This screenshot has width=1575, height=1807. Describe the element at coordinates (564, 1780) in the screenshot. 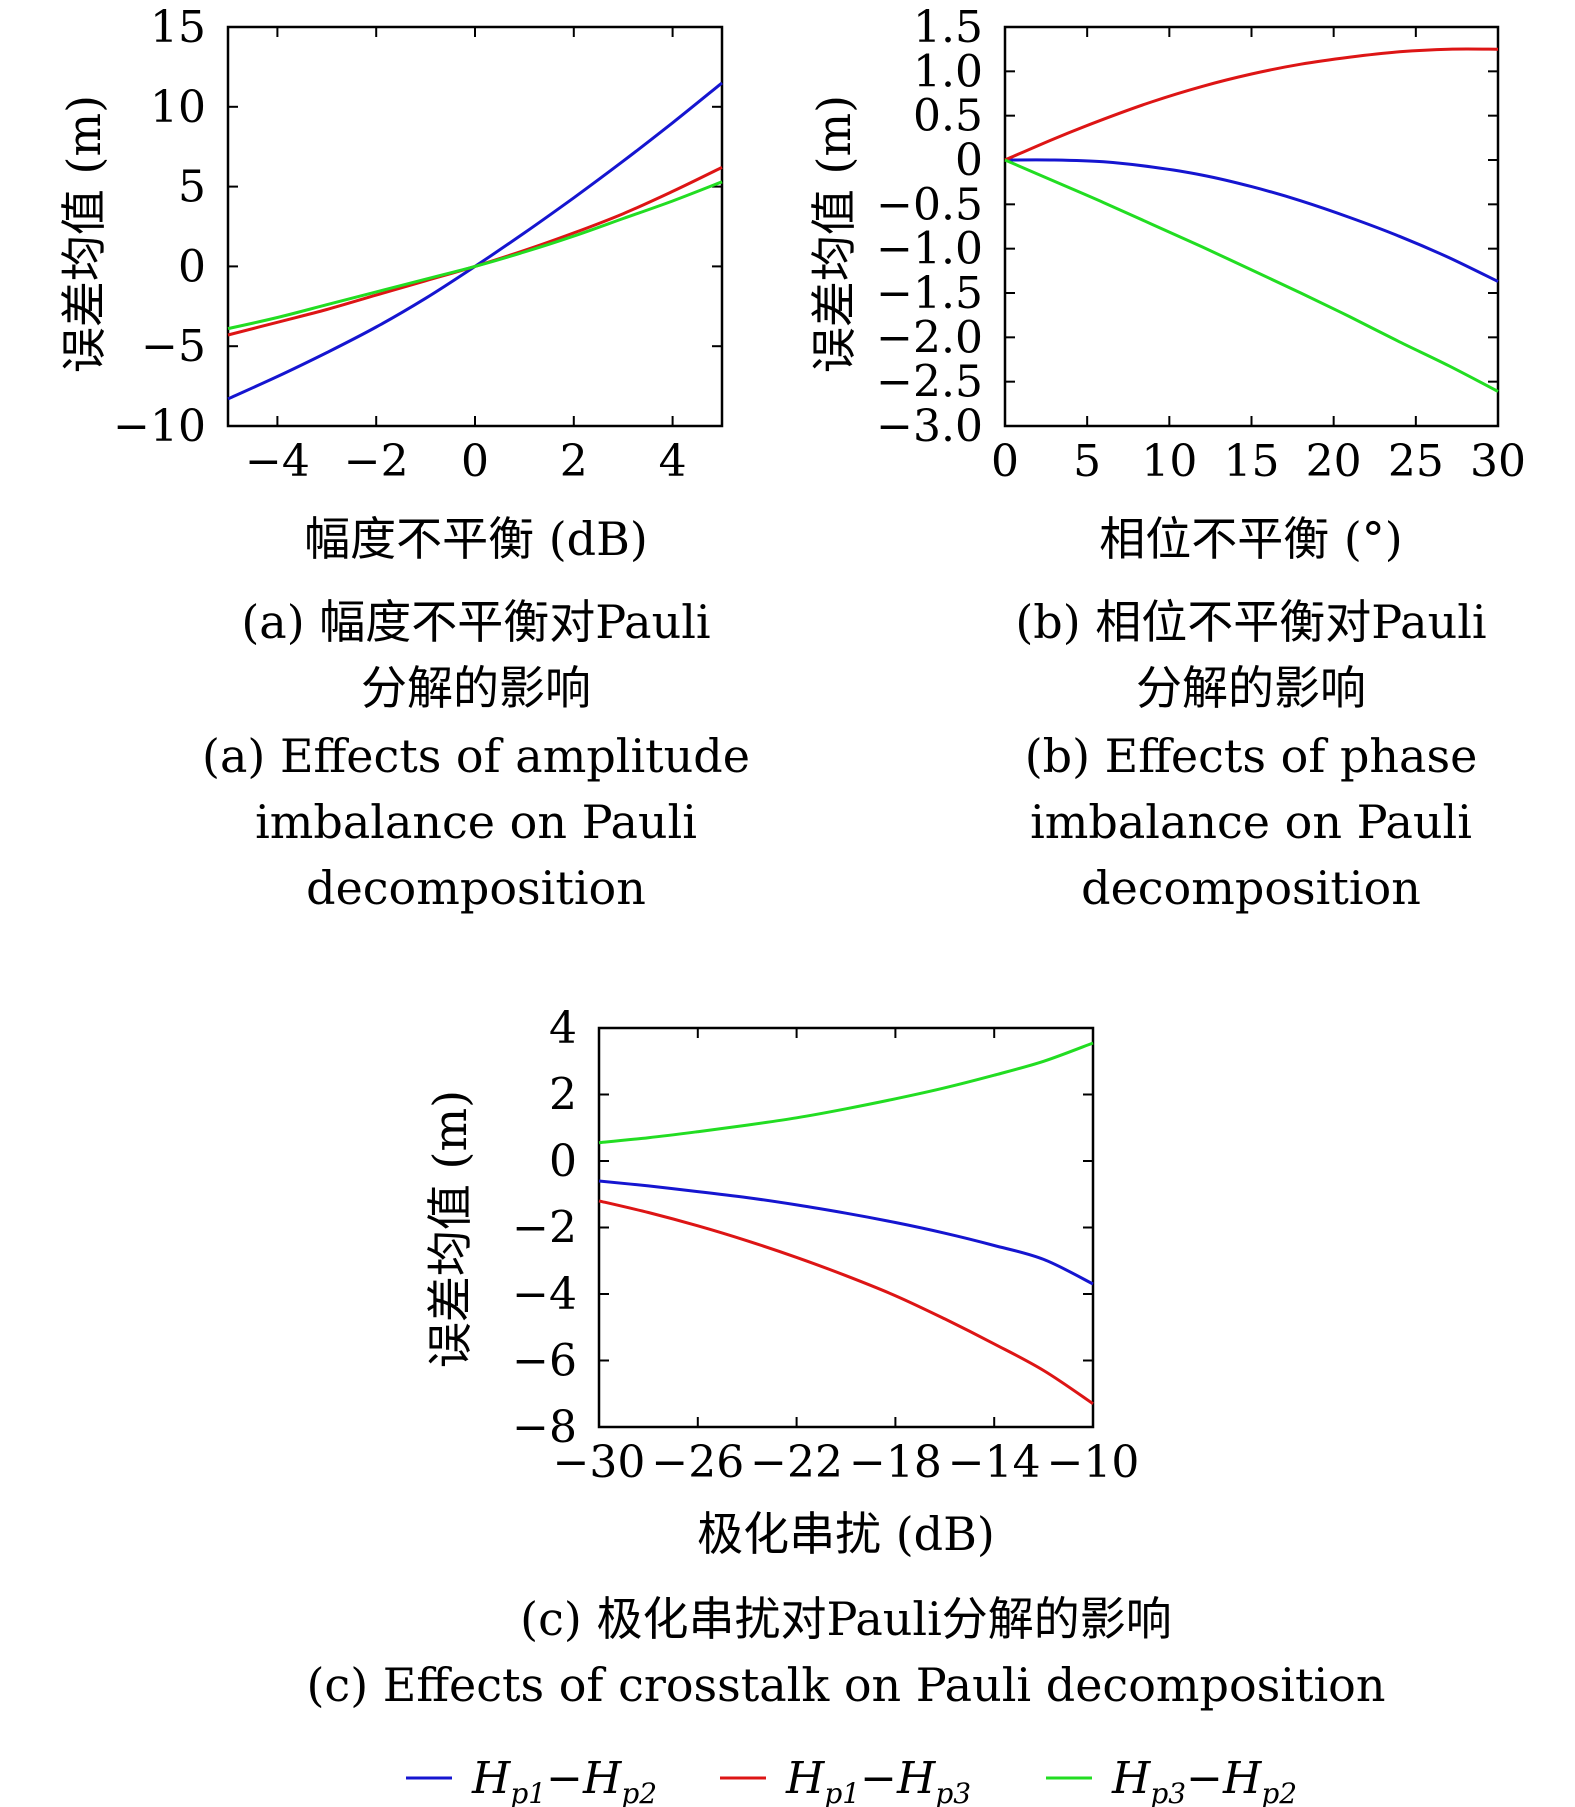

I see `legend-label-hp1_hp2: Hp1−Hp2` at that location.